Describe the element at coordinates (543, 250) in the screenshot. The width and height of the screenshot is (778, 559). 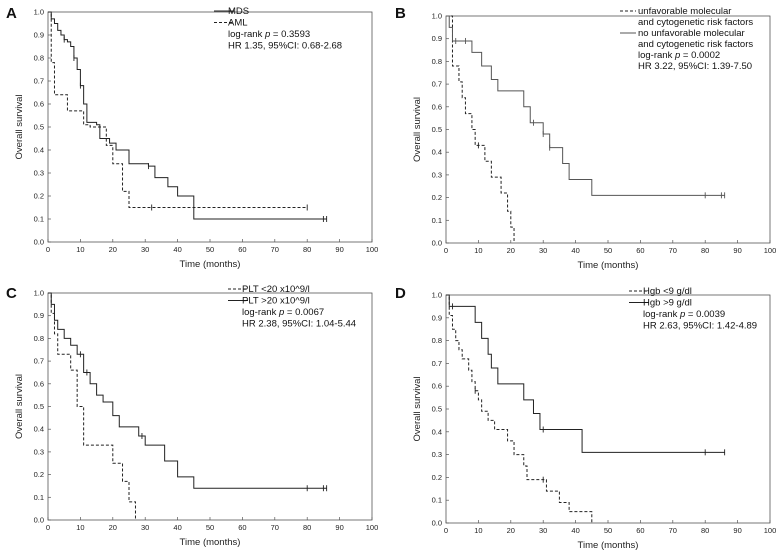
I see `x-tick-label: 30` at that location.